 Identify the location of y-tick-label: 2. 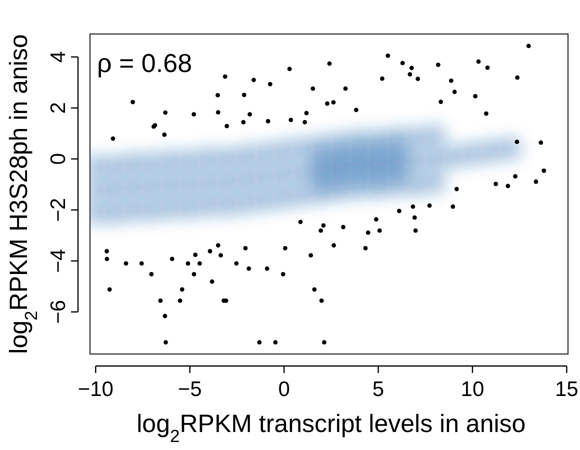
(58, 108).